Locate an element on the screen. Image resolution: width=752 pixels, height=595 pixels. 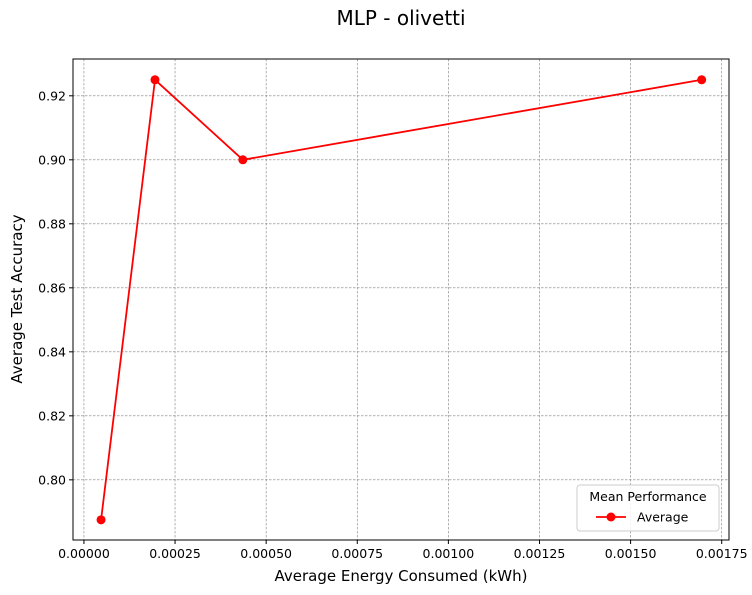
x-tick-label: 0.00175 is located at coordinates (722, 553).